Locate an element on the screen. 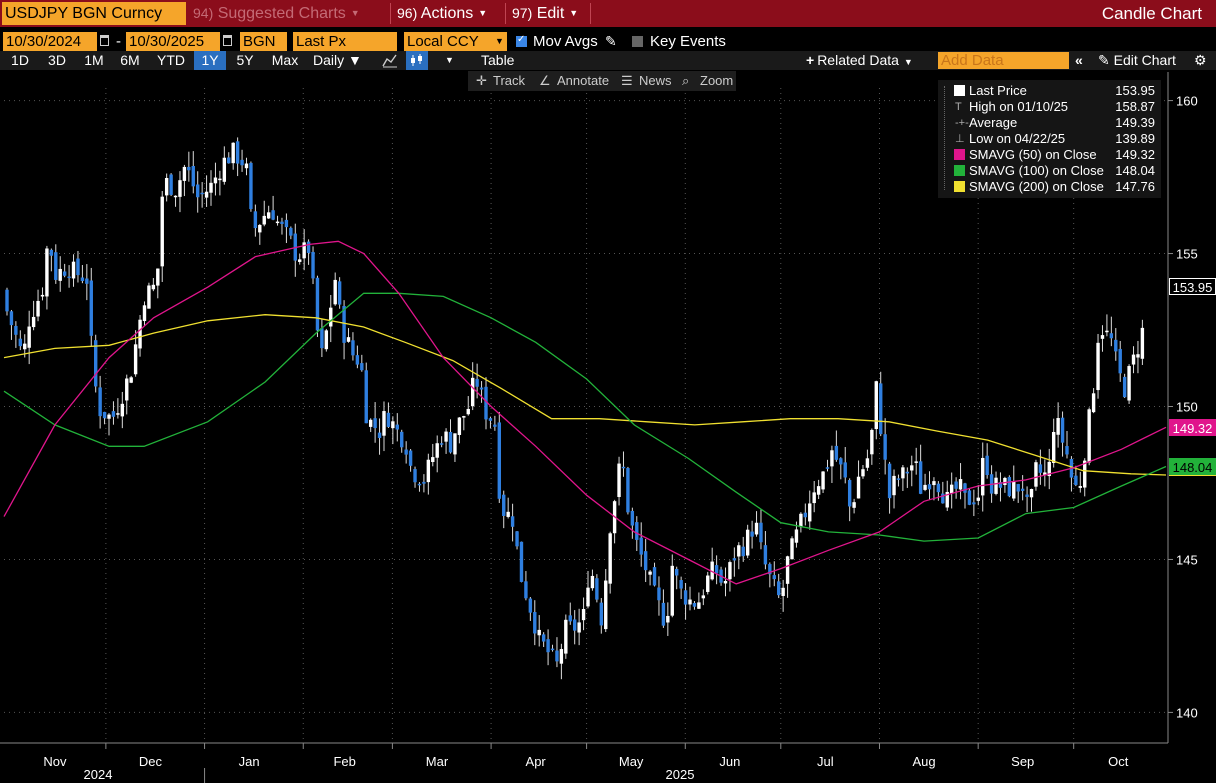 This screenshot has width=1216, height=783. x-month-label: Aug is located at coordinates (923, 761).